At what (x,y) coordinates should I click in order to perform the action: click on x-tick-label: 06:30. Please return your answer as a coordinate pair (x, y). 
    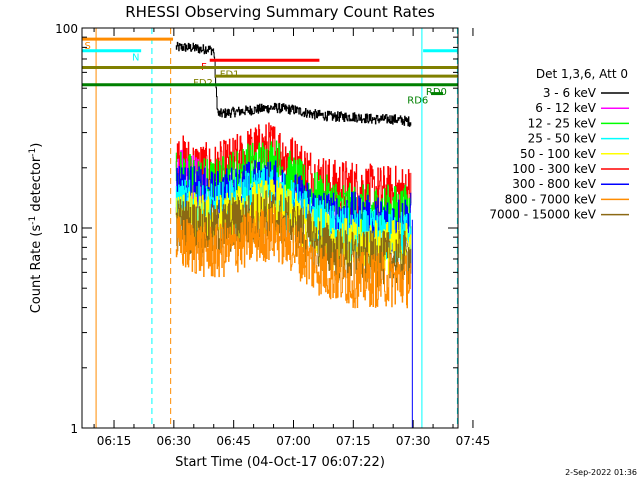
    Looking at the image, I should click on (174, 441).